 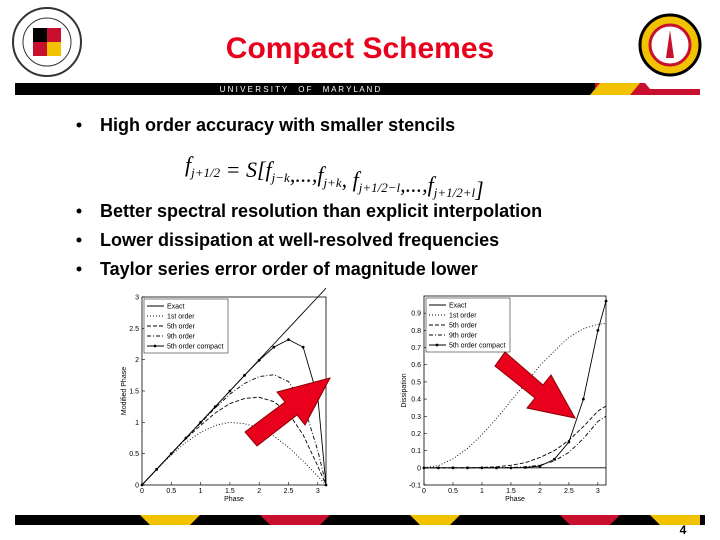 I want to click on y-tick-label: -0.1, so click(x=415, y=486).